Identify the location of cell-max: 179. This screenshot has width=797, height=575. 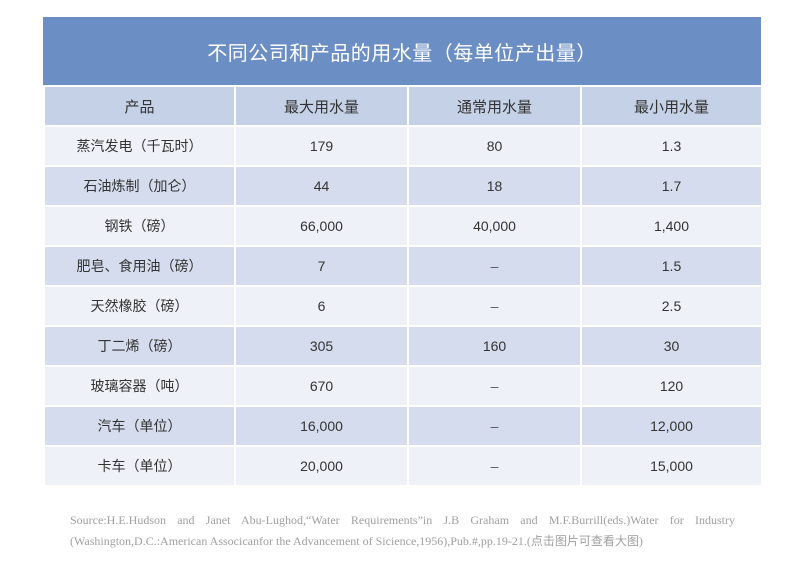
(321, 146).